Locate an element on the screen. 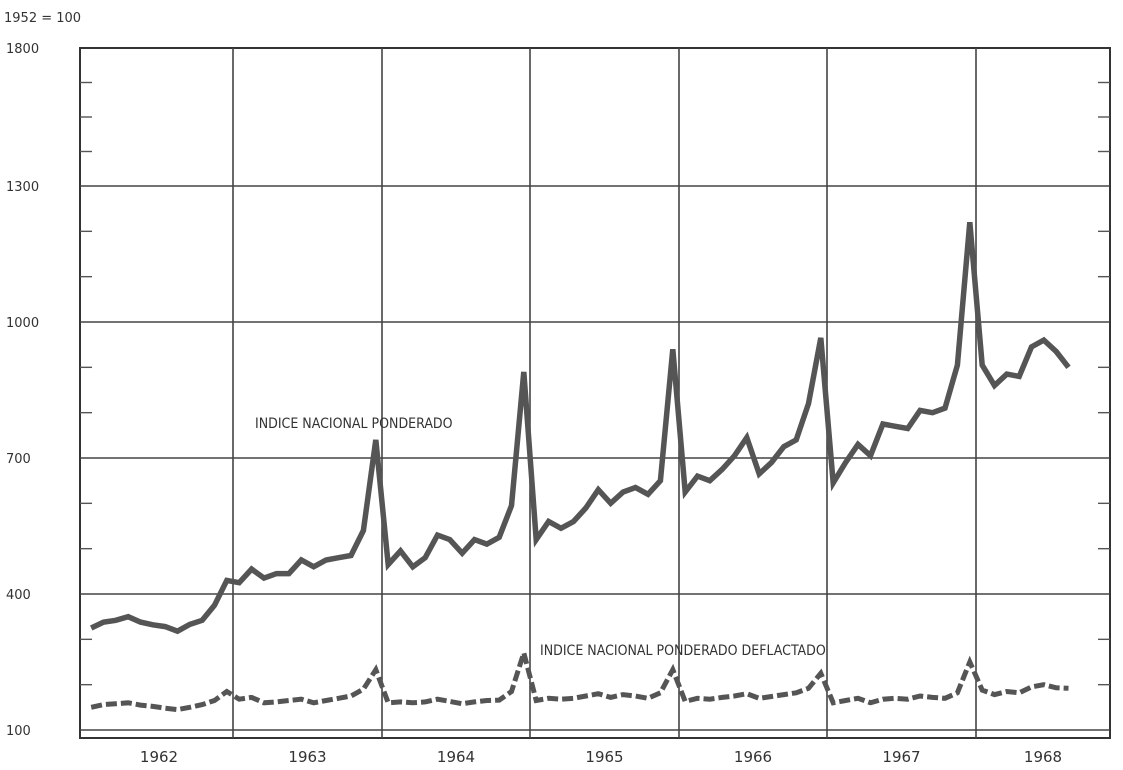  x-axis-tick-labels: 1962 1963 1964 1965 1966 1967 1968 is located at coordinates (601, 757).